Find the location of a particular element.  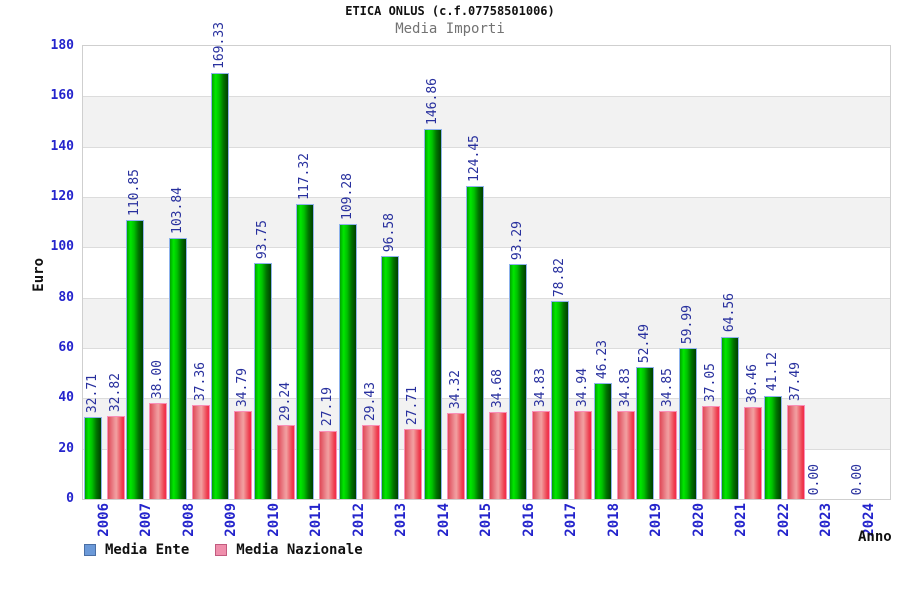

bar-value-label: 52.49 is located at coordinates (645, 343).